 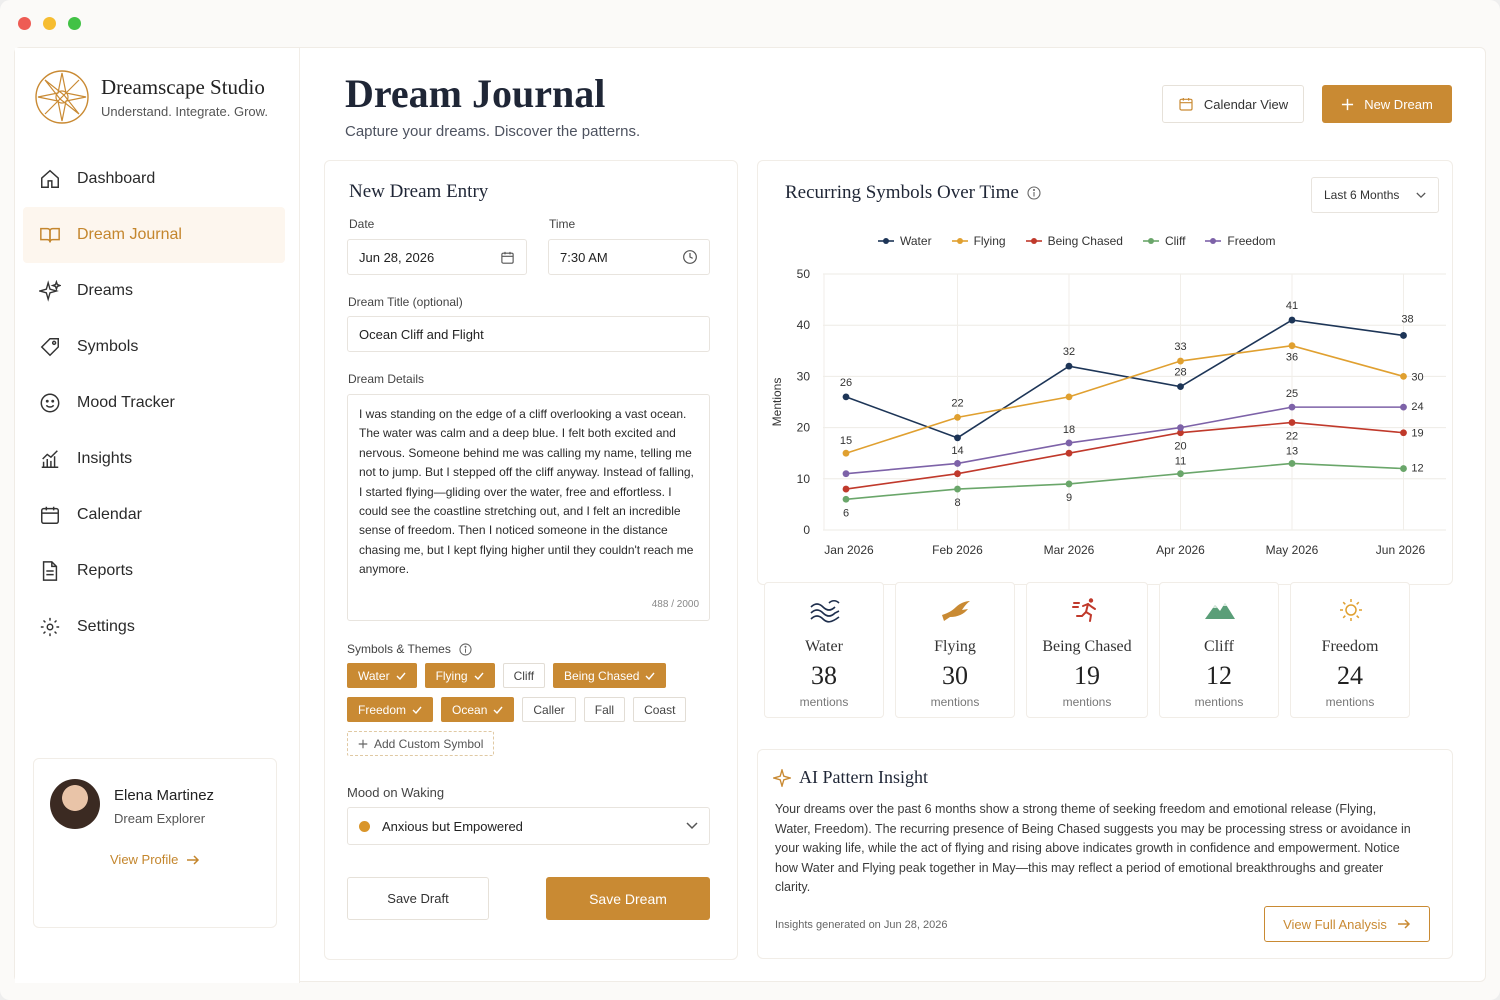 What do you see at coordinates (824, 702) in the screenshot?
I see `stat-subtitle: mentions` at bounding box center [824, 702].